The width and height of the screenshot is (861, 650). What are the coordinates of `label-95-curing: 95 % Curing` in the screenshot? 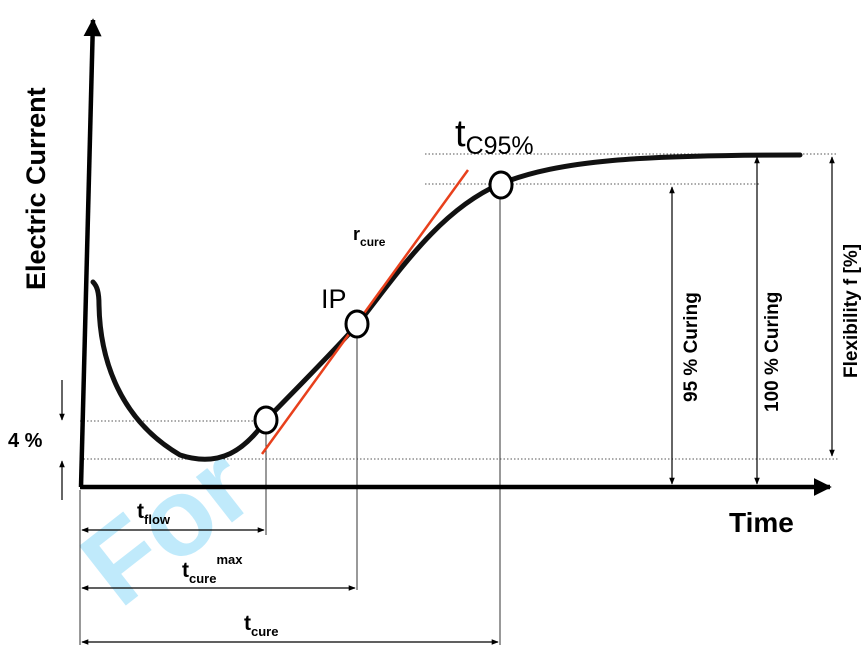 It's located at (691, 347).